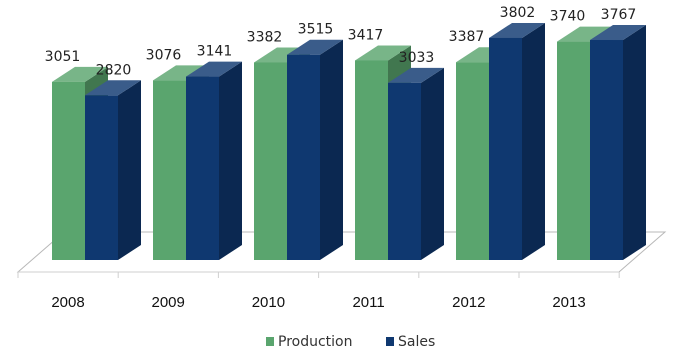  I want to click on legend-label: Production, so click(315, 342).